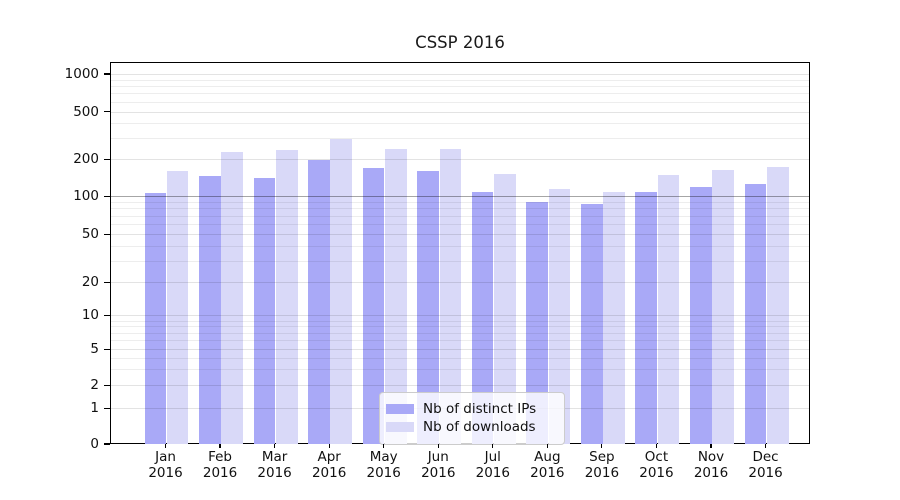  I want to click on x-tick-label-may: May 2016, so click(383, 465).